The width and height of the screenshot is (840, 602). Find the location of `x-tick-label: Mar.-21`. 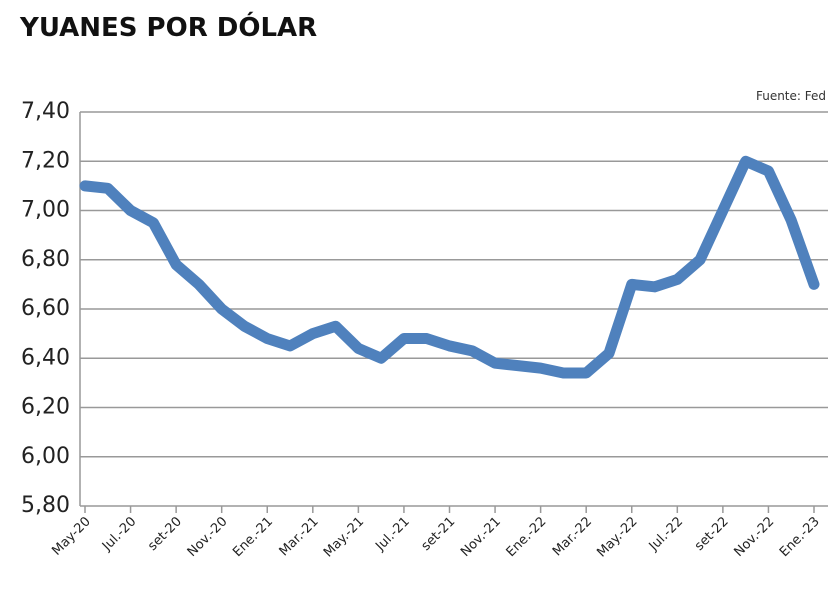

x-tick-label: Mar.-21 is located at coordinates (299, 536).